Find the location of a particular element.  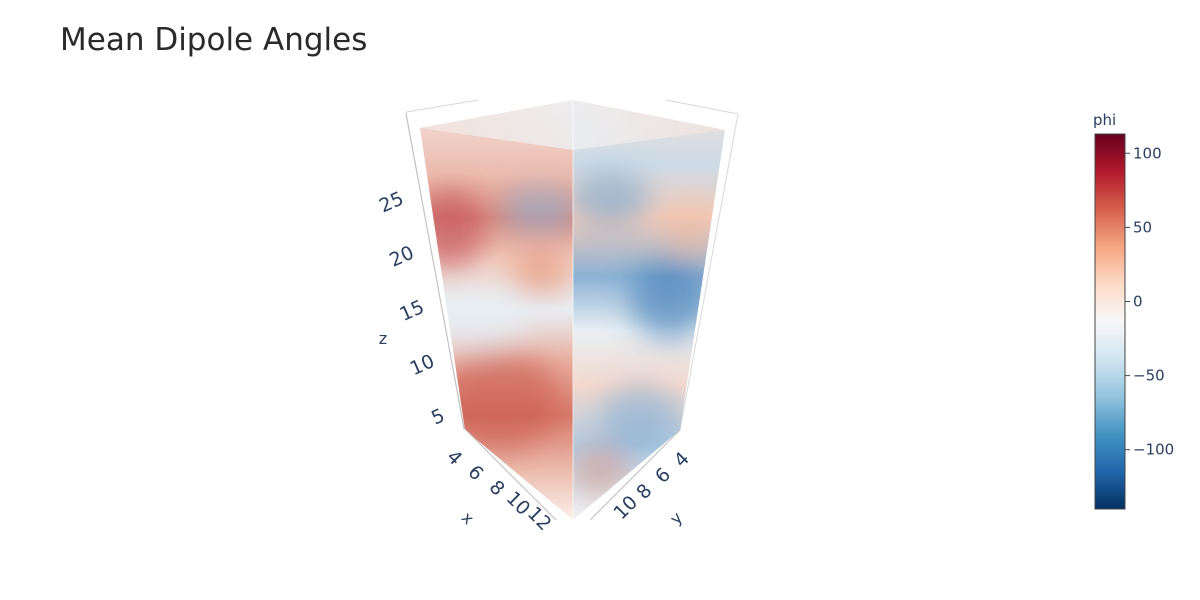

colorbar-scale is located at coordinates (1110, 321).